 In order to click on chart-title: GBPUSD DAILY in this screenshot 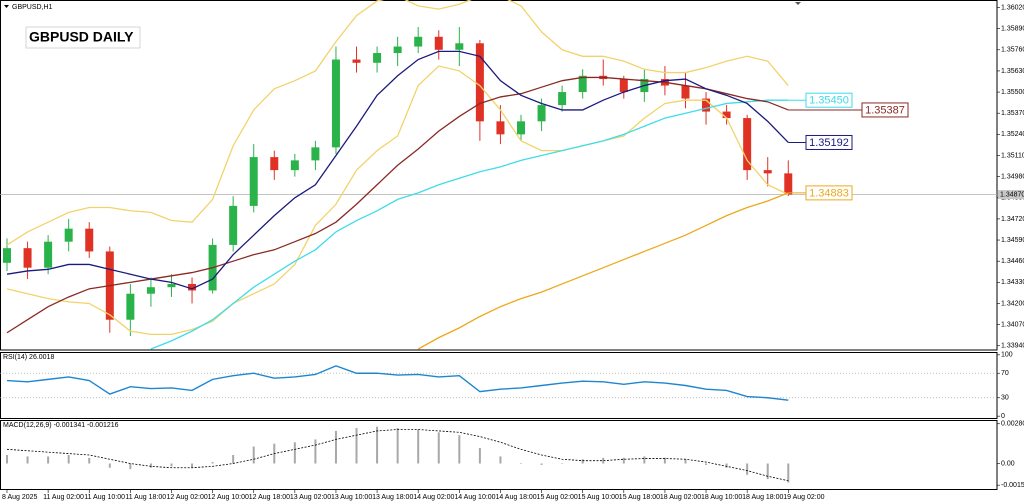, I will do `click(81, 37)`.